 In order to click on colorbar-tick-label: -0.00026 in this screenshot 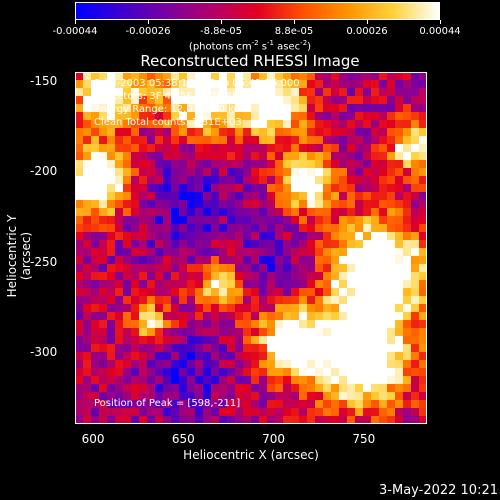, I will do `click(148, 31)`.